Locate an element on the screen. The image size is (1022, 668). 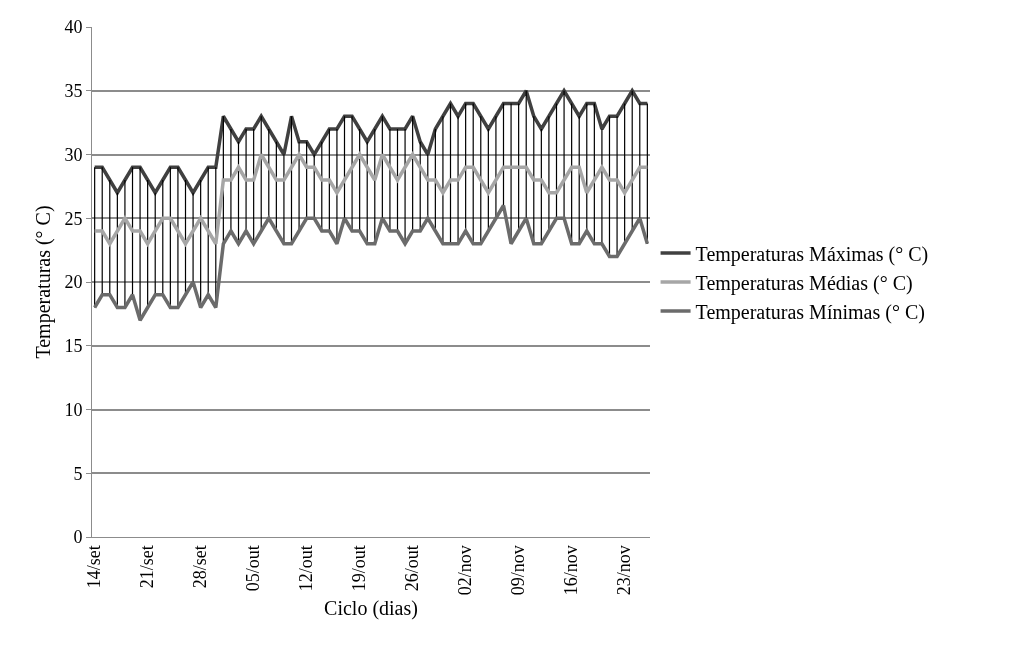
y-tick-label: 35 is located at coordinates (73, 91).